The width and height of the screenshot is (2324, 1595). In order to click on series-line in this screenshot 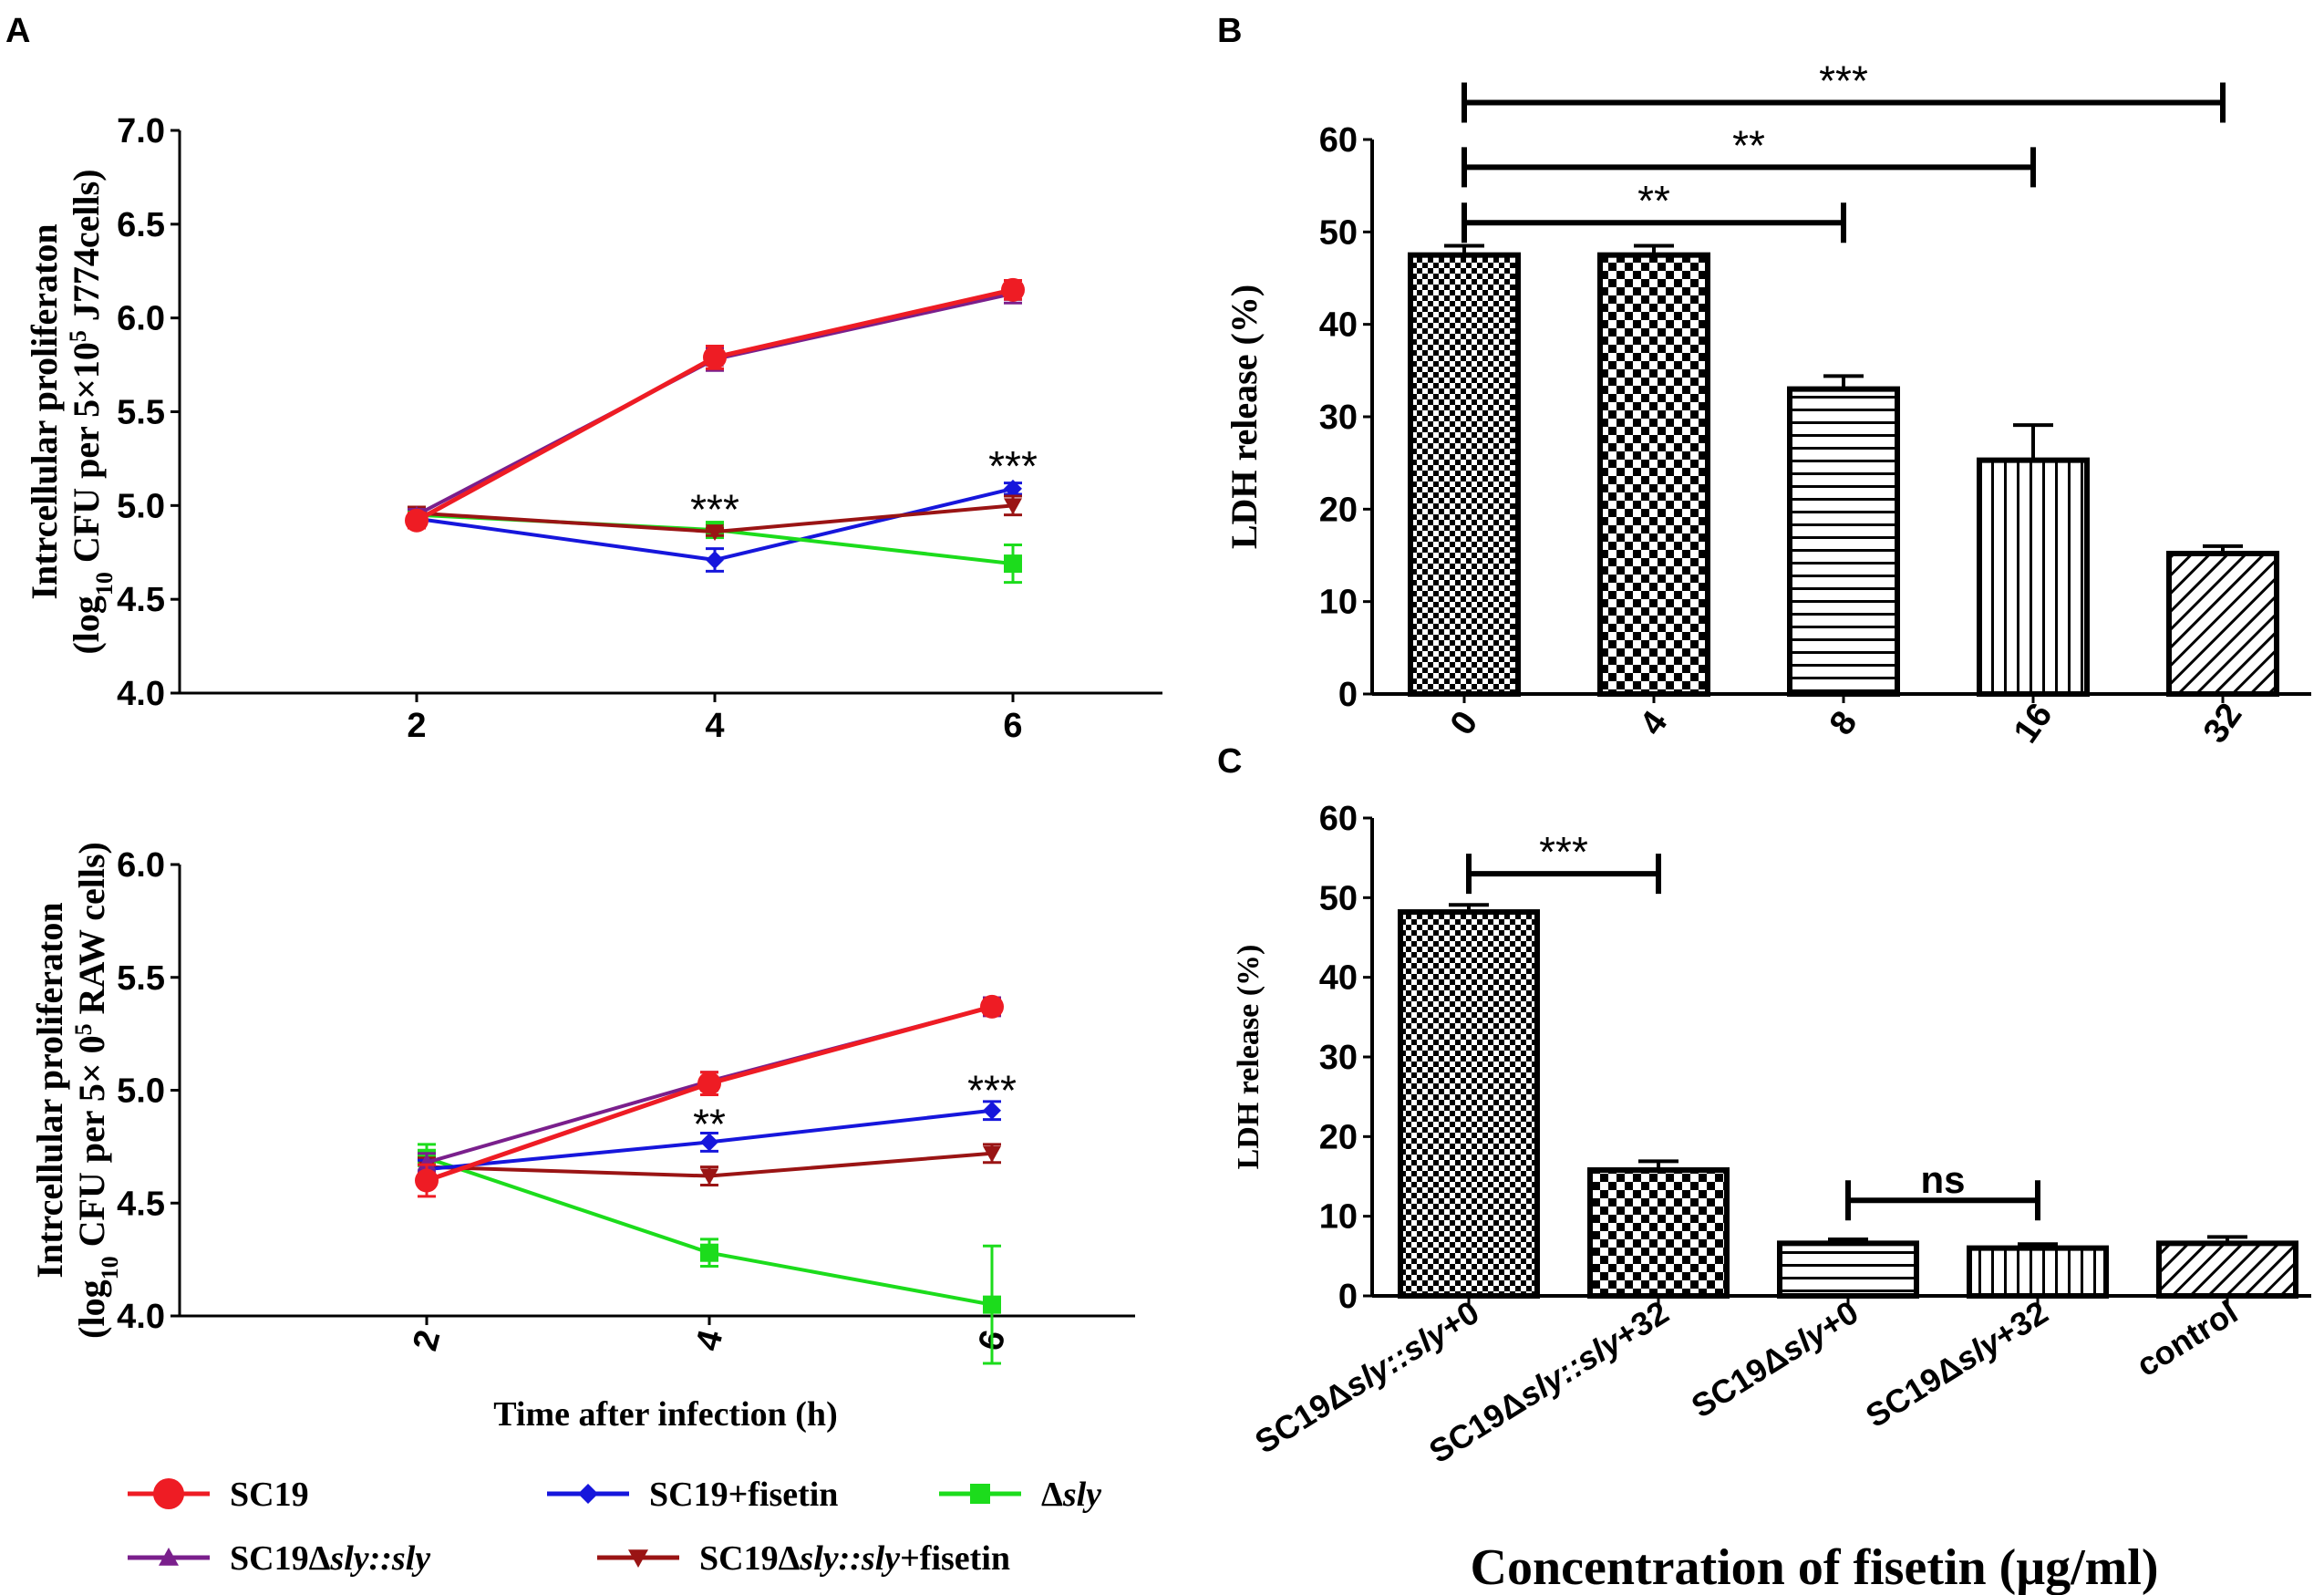, I will do `click(715, 404)`.